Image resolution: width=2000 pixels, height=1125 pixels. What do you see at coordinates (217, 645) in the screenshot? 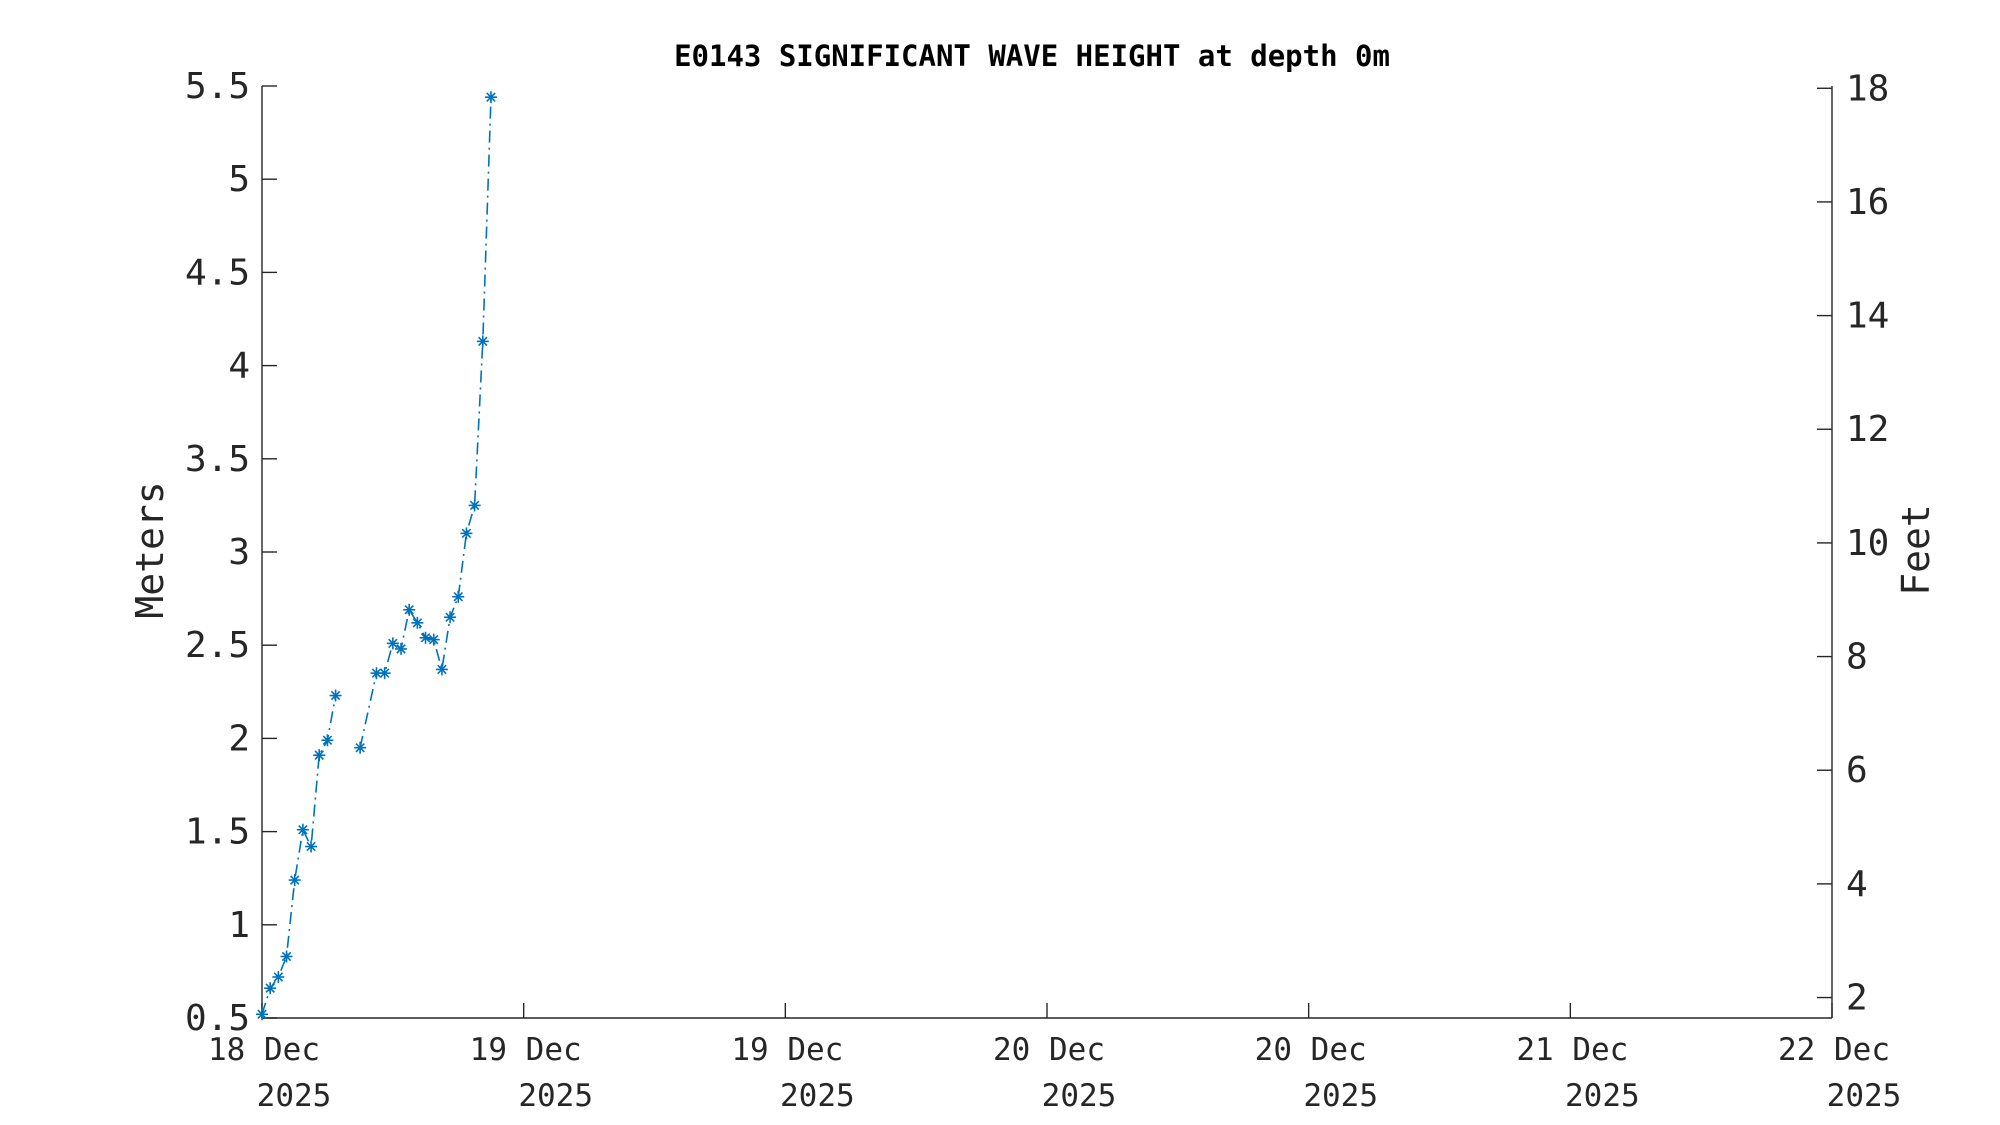
I see `left-tick-label: 2.5` at bounding box center [217, 645].